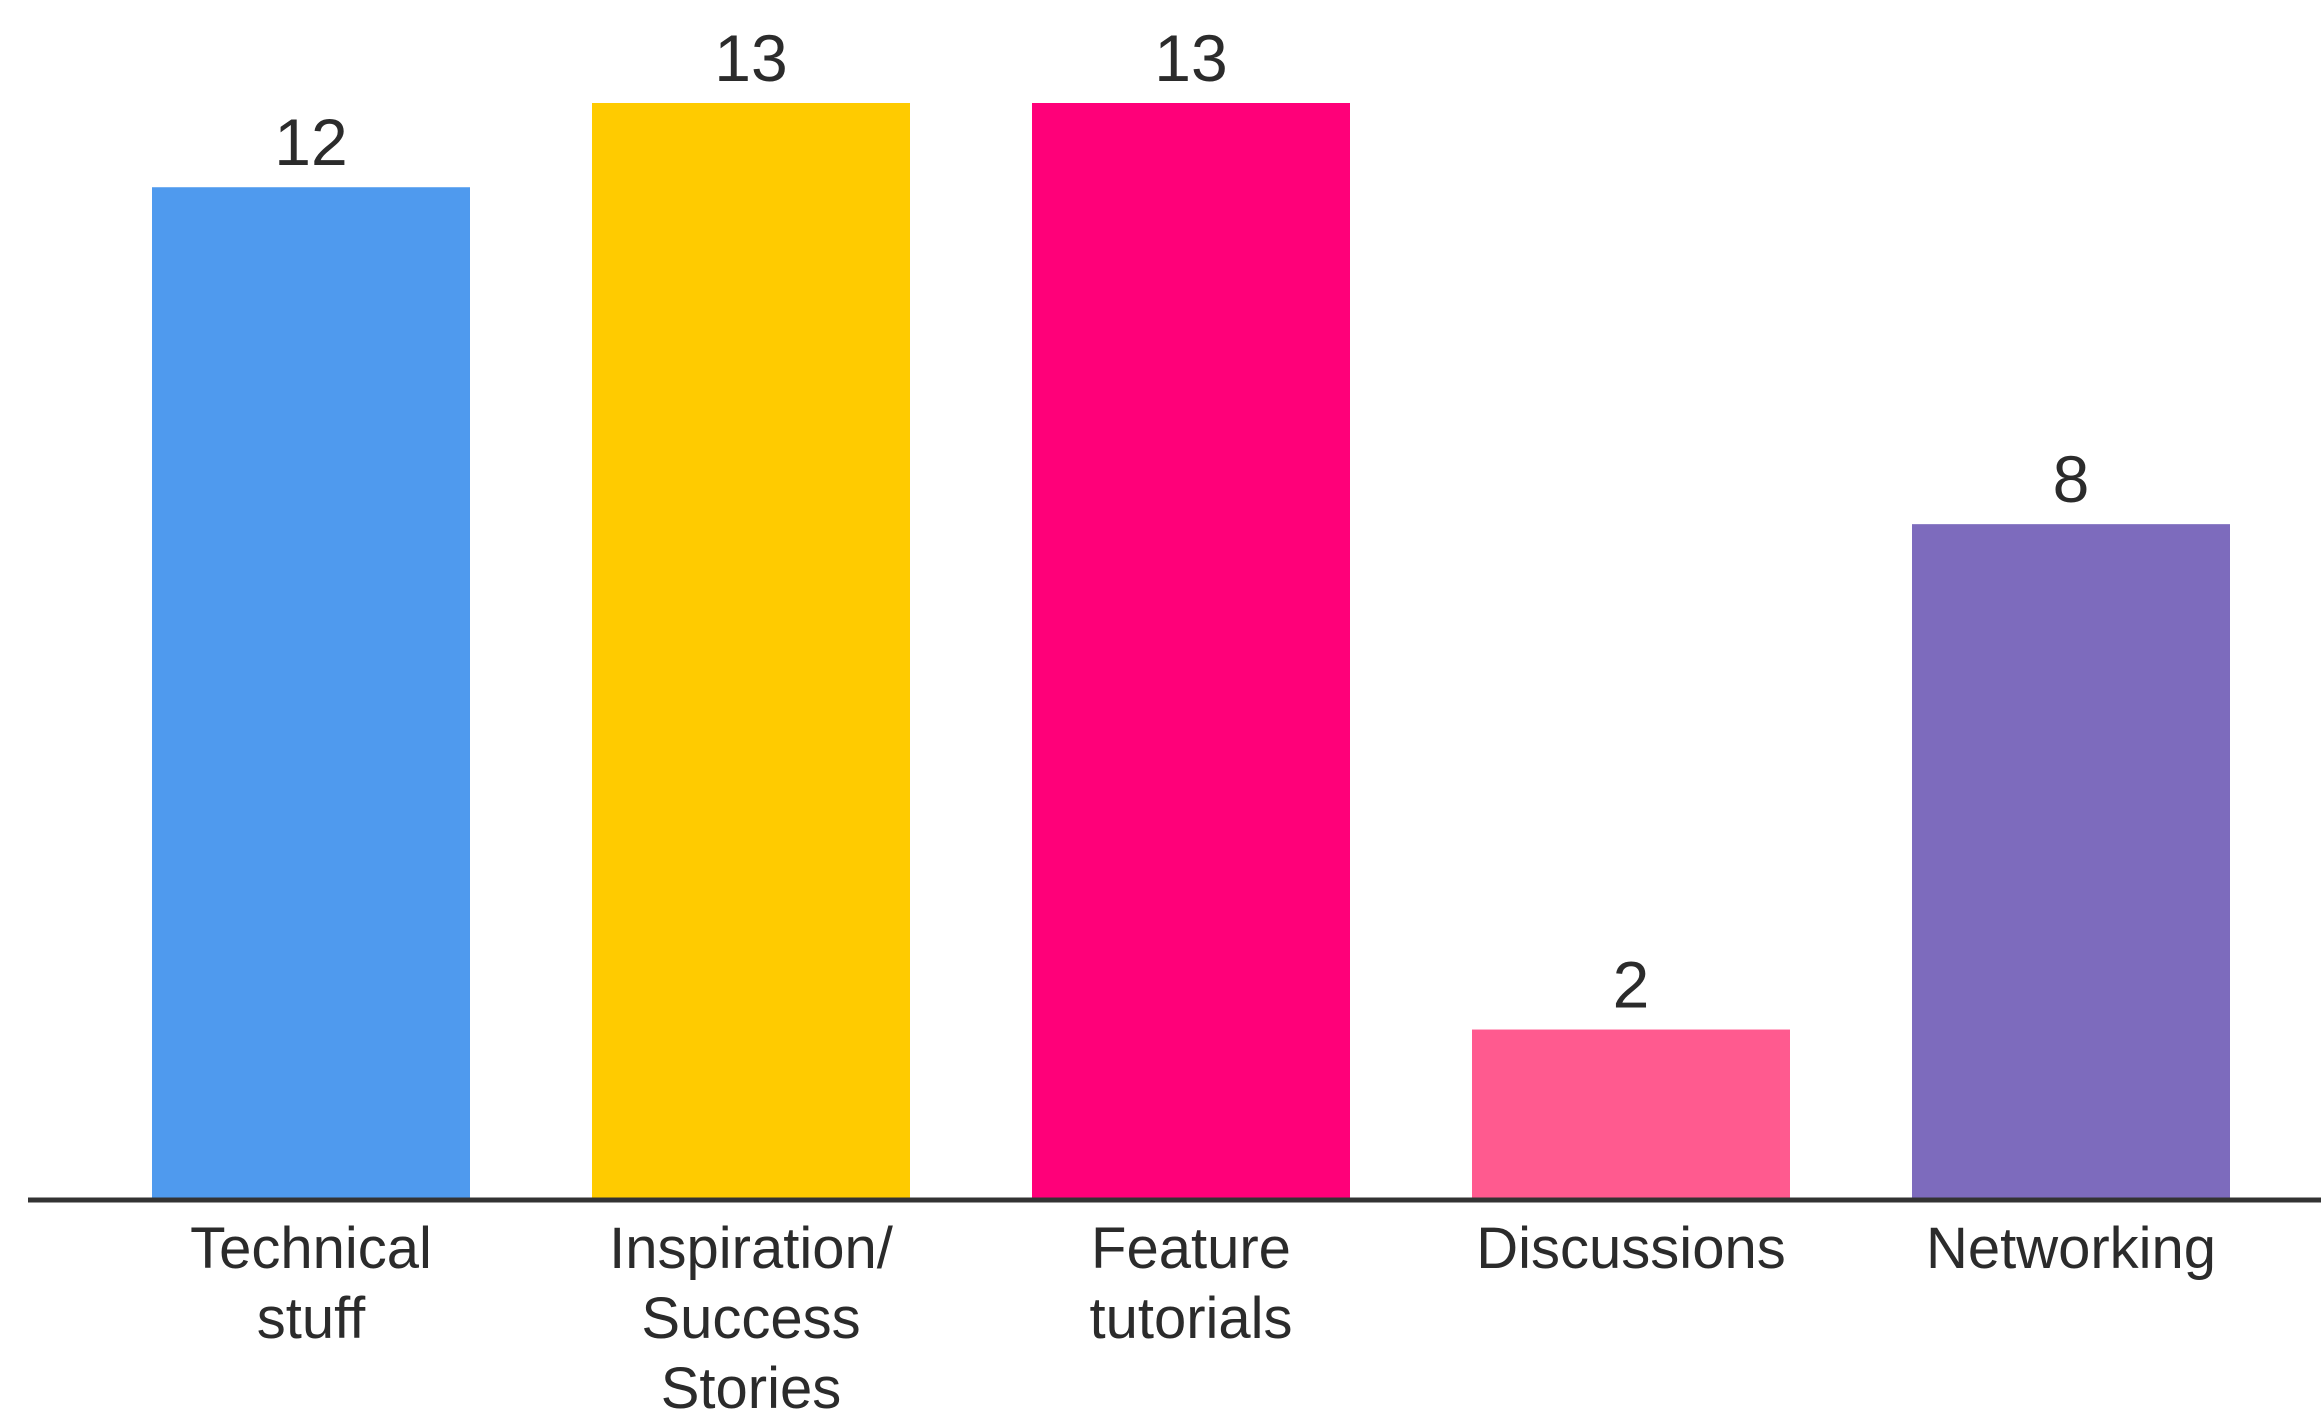 The width and height of the screenshot is (2321, 1417). Describe the element at coordinates (1631, 985) in the screenshot. I see `data-label-4: 2` at that location.